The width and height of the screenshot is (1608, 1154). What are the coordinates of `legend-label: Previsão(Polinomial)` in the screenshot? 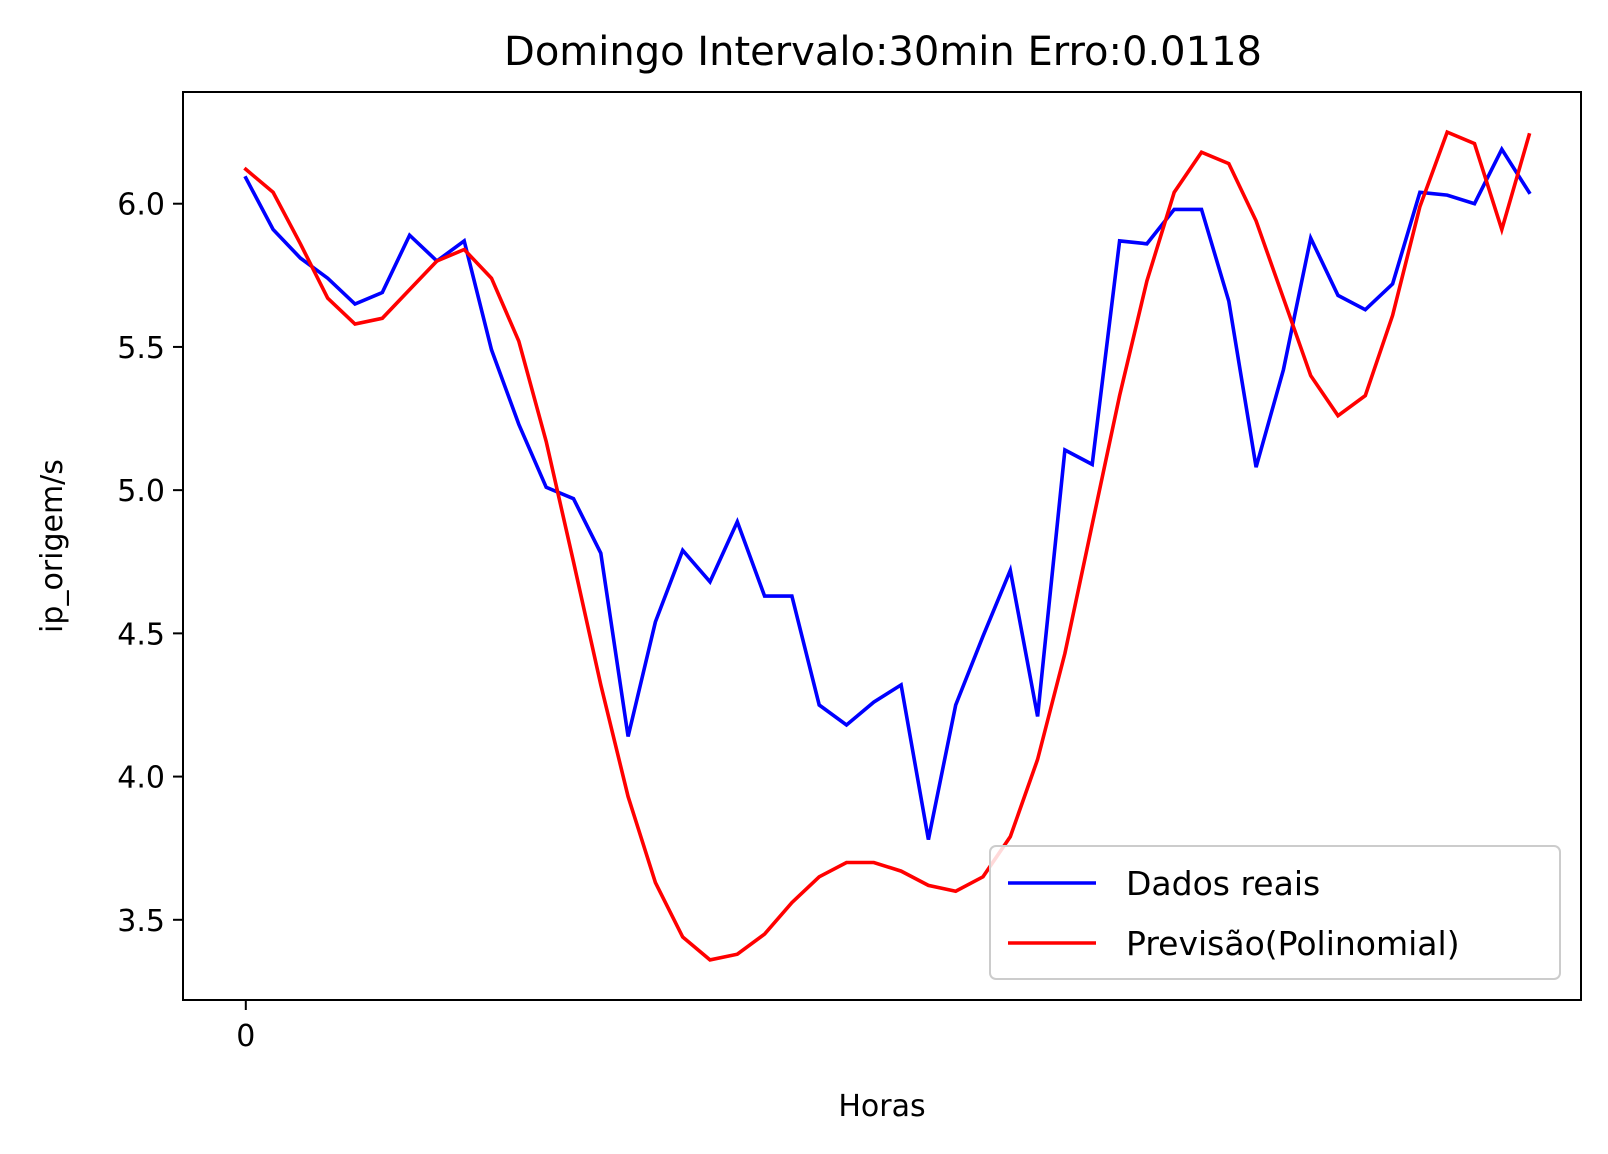 It's located at (1293, 943).